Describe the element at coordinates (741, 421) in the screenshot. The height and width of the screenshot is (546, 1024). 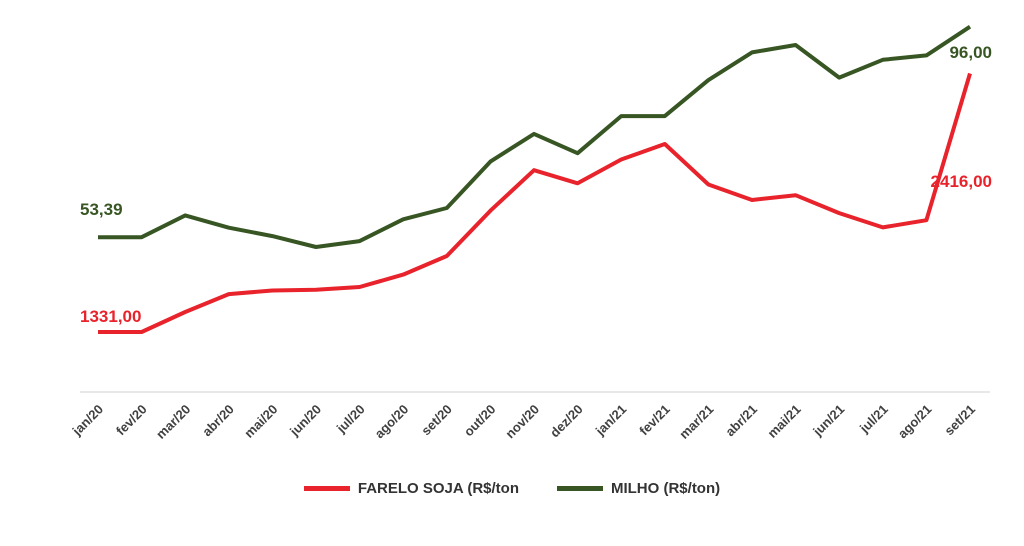
I see `x-tick-label: abr/21` at that location.